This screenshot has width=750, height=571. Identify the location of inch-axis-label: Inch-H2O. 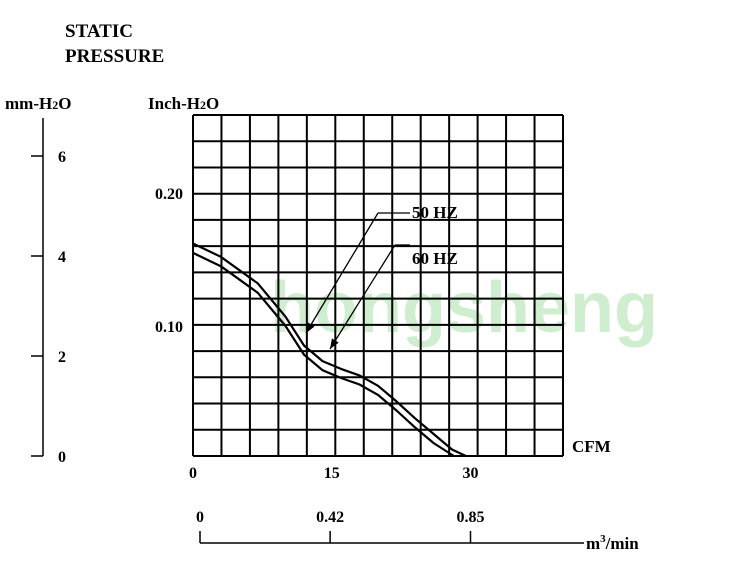
(183, 103).